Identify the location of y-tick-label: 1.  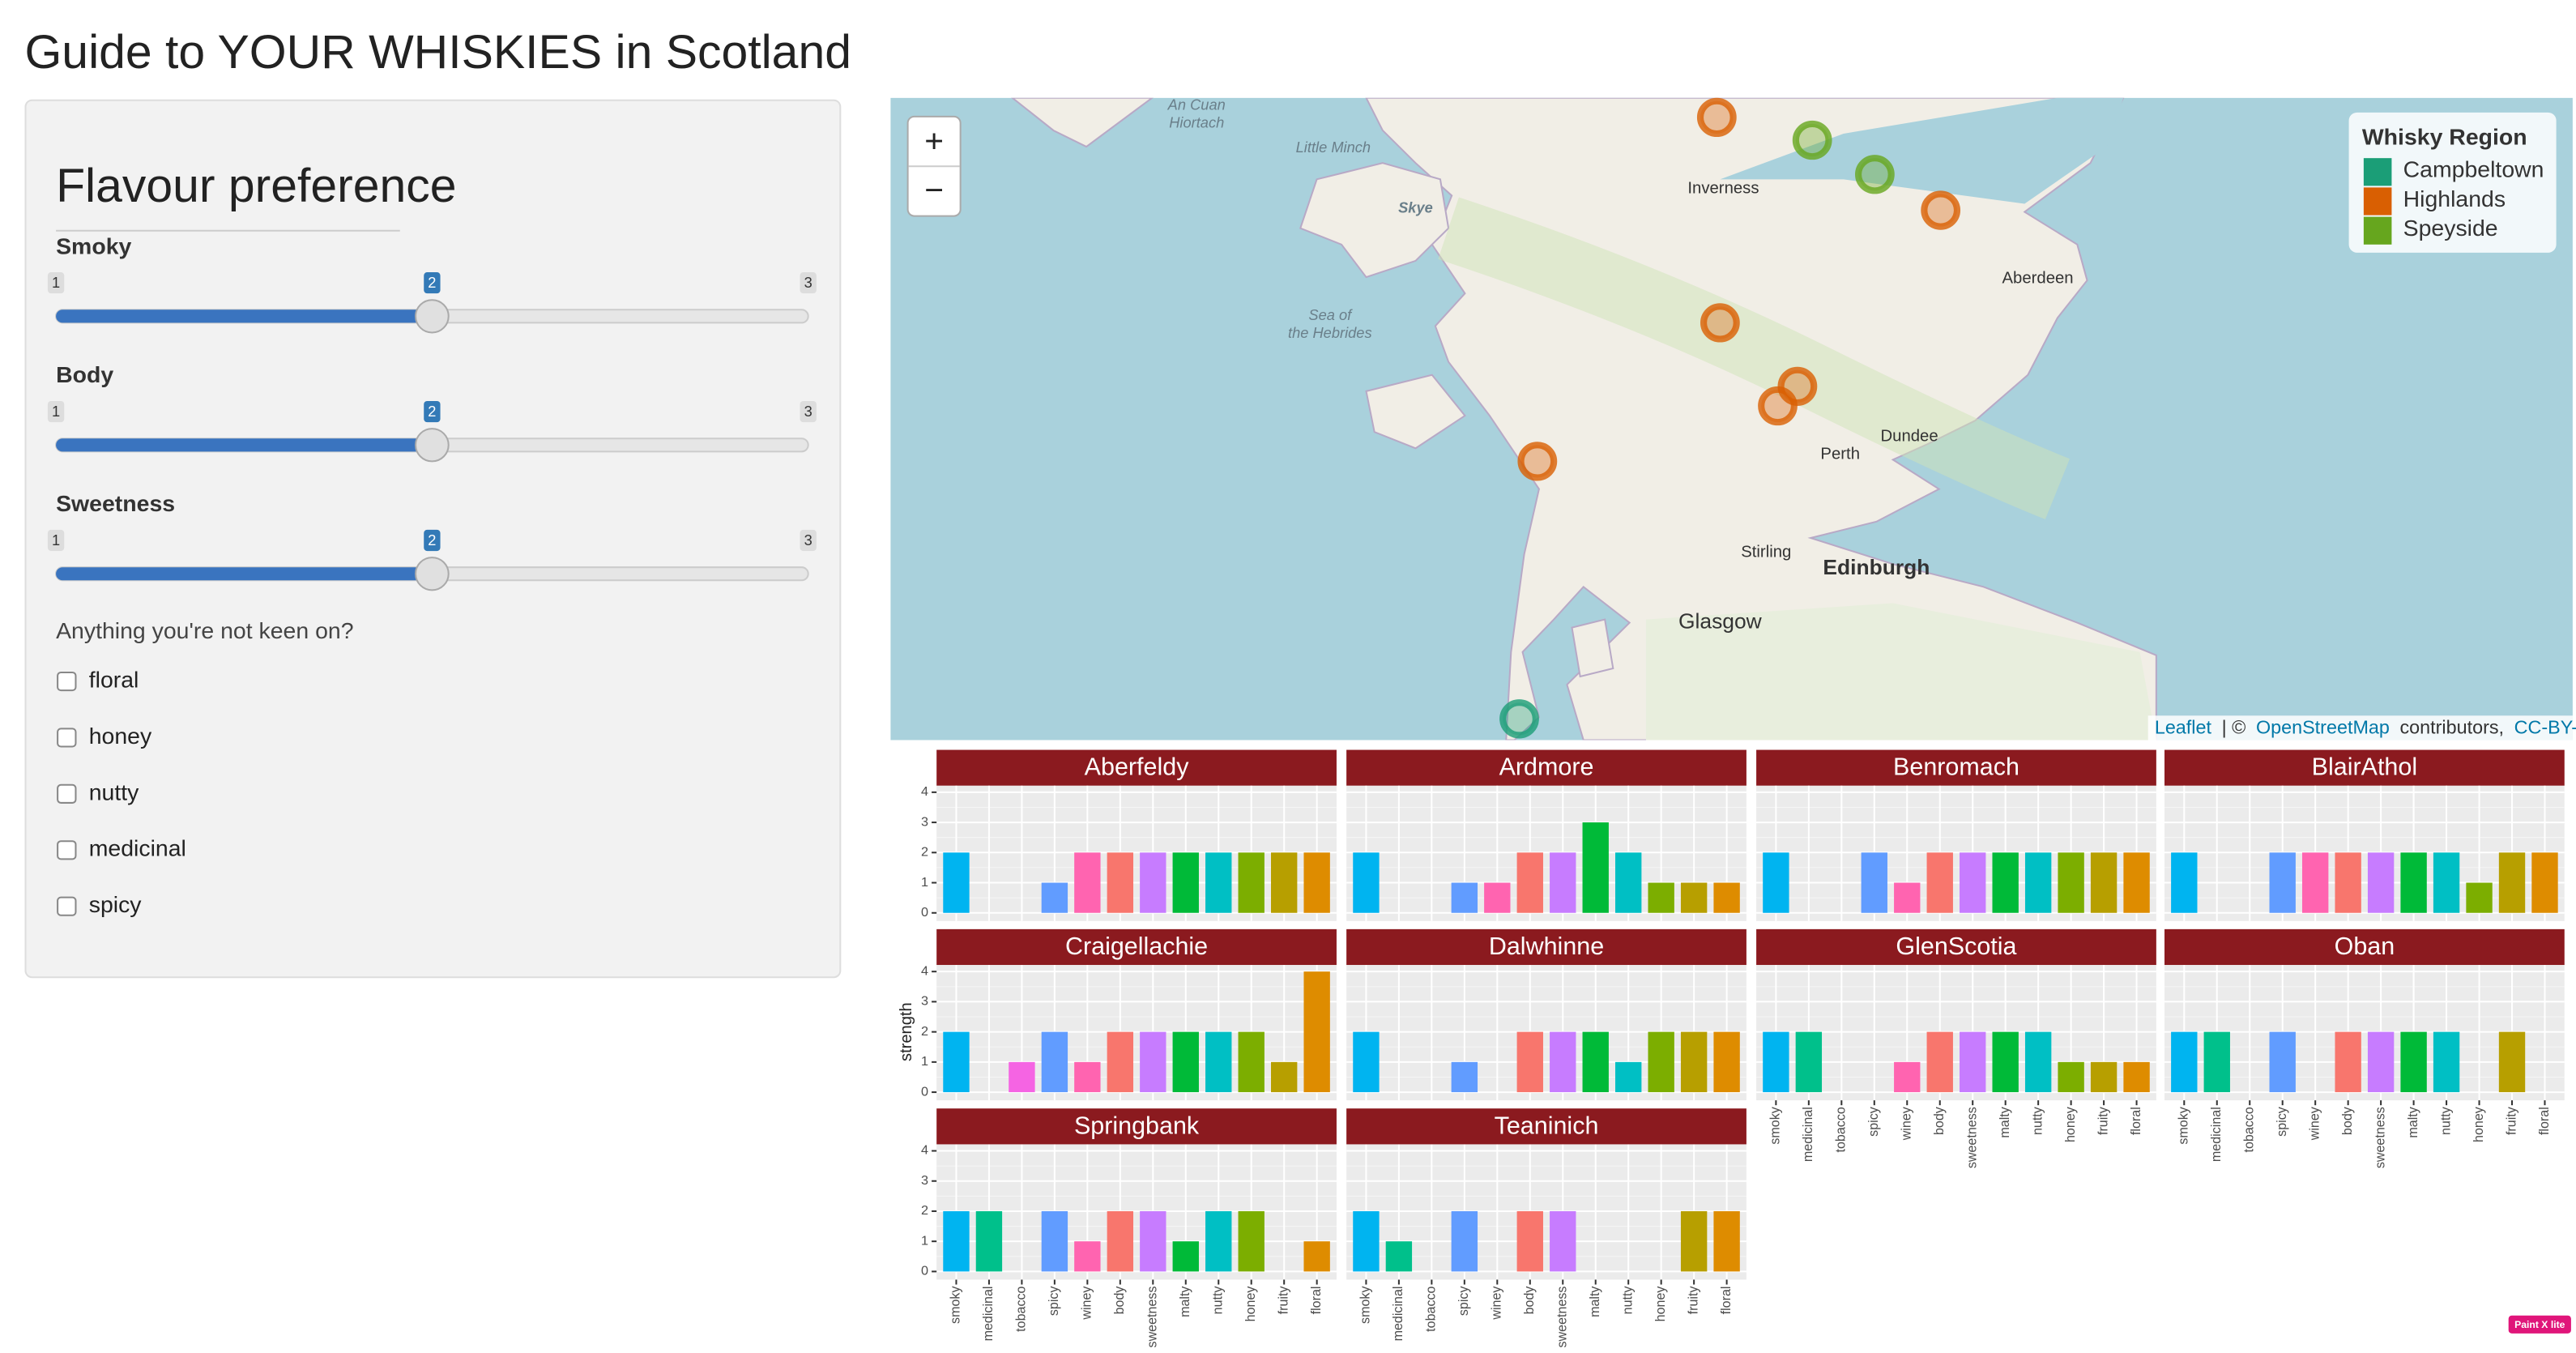
(925, 1061).